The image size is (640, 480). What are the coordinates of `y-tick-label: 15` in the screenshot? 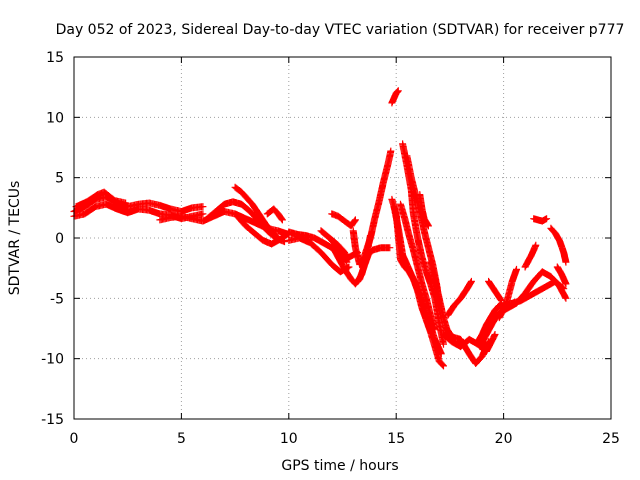 It's located at (55, 58).